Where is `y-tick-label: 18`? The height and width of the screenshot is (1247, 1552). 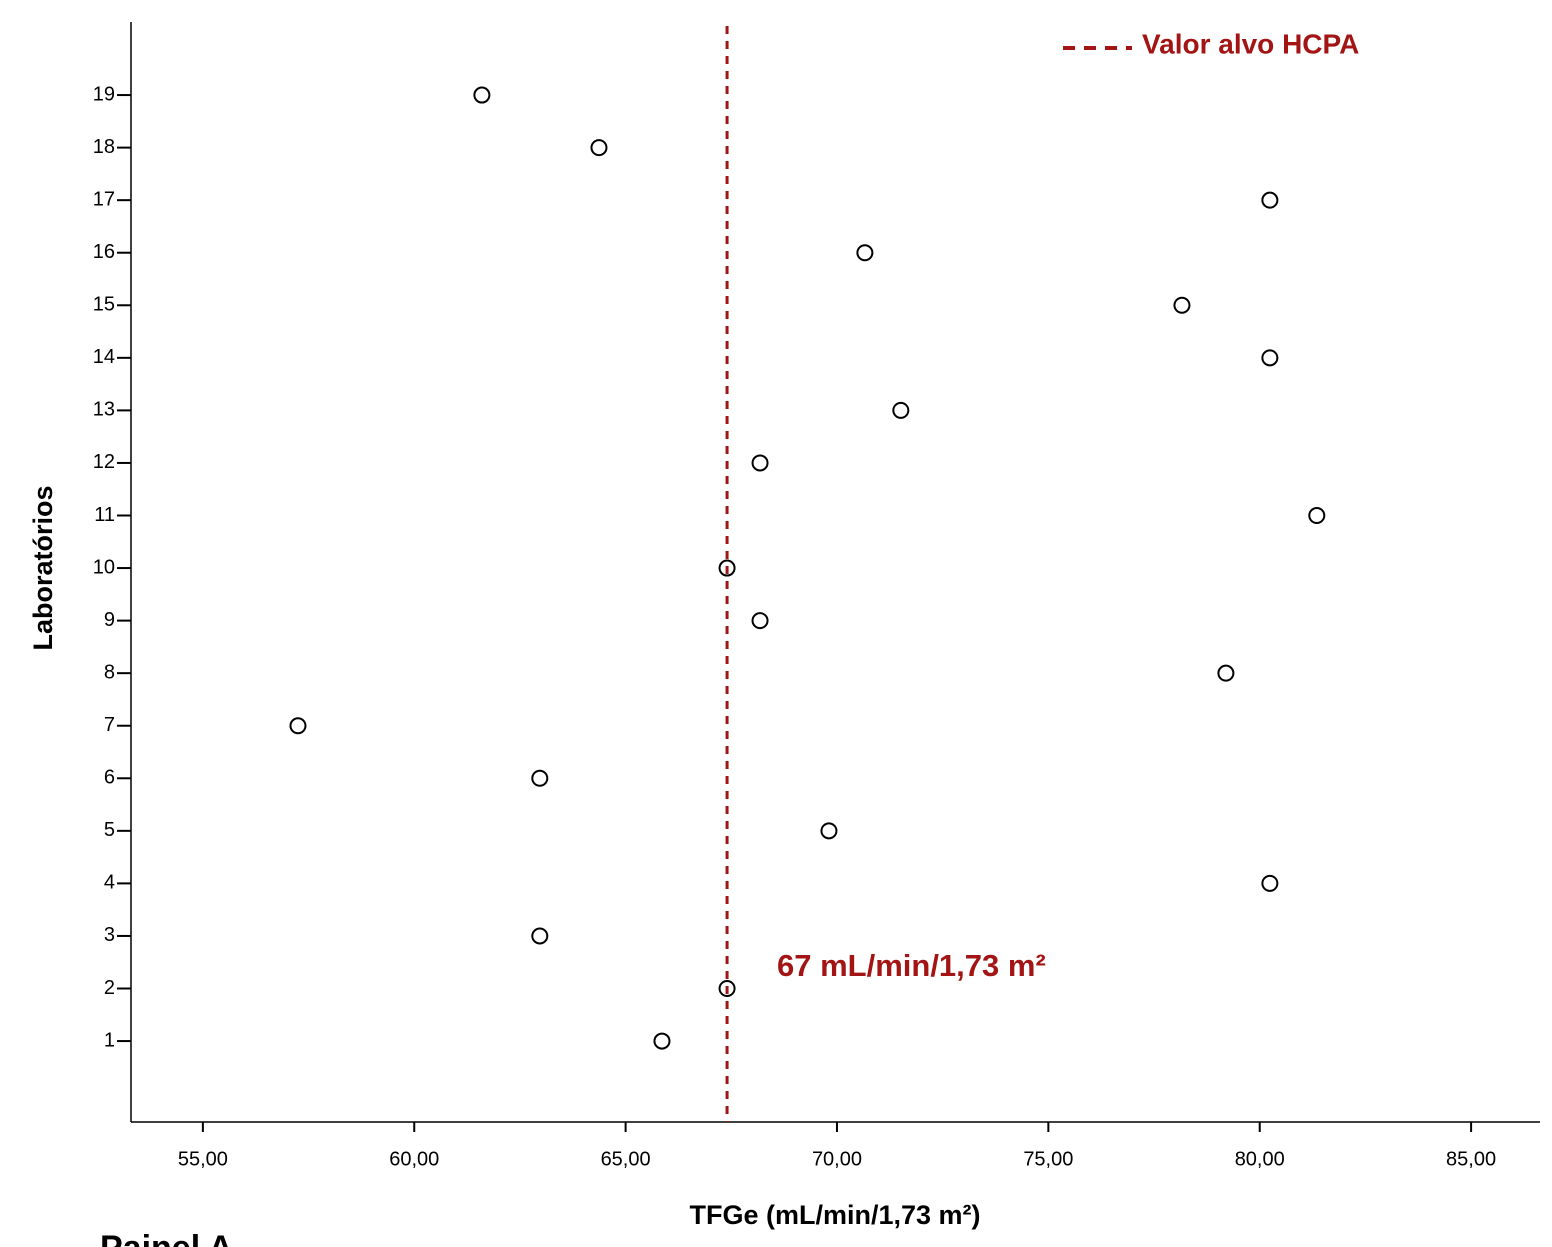 y-tick-label: 18 is located at coordinates (104, 147).